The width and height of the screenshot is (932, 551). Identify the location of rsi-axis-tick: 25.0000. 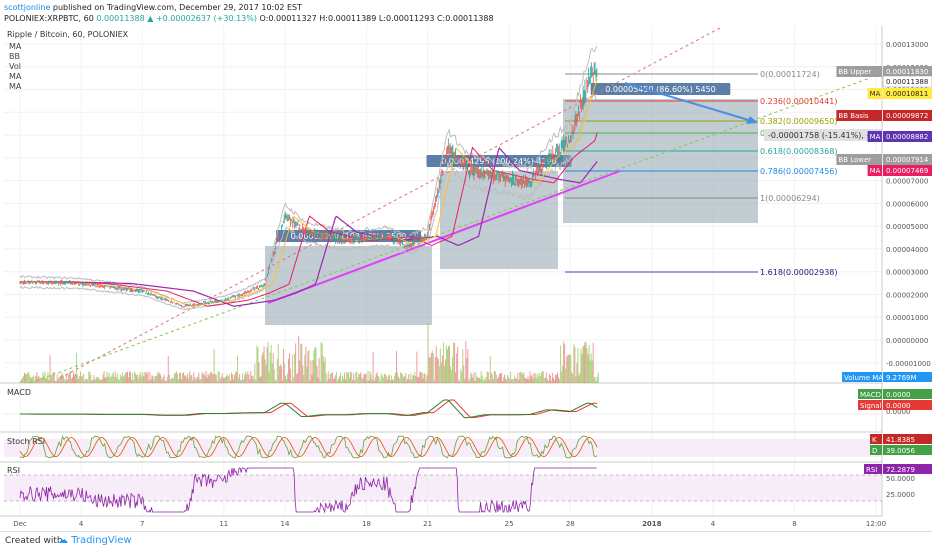
(900, 495).